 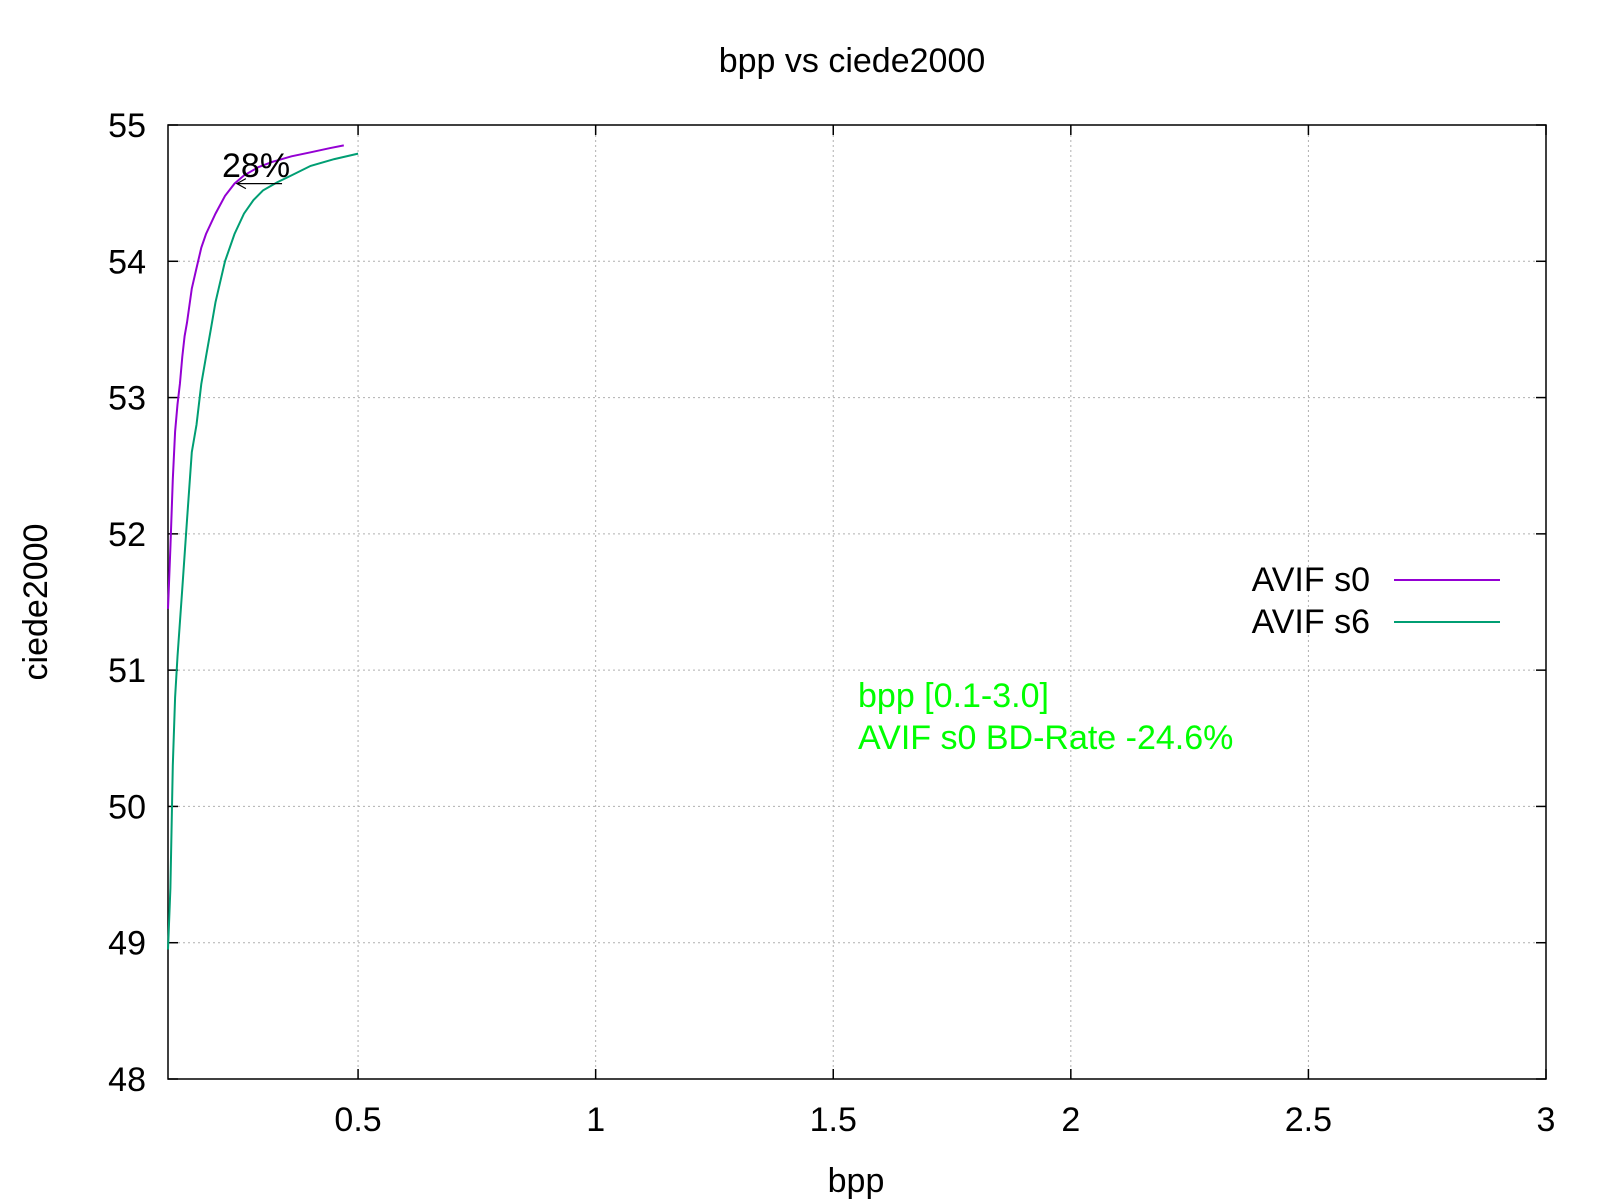 I want to click on annotation-arrow, so click(x=259, y=184).